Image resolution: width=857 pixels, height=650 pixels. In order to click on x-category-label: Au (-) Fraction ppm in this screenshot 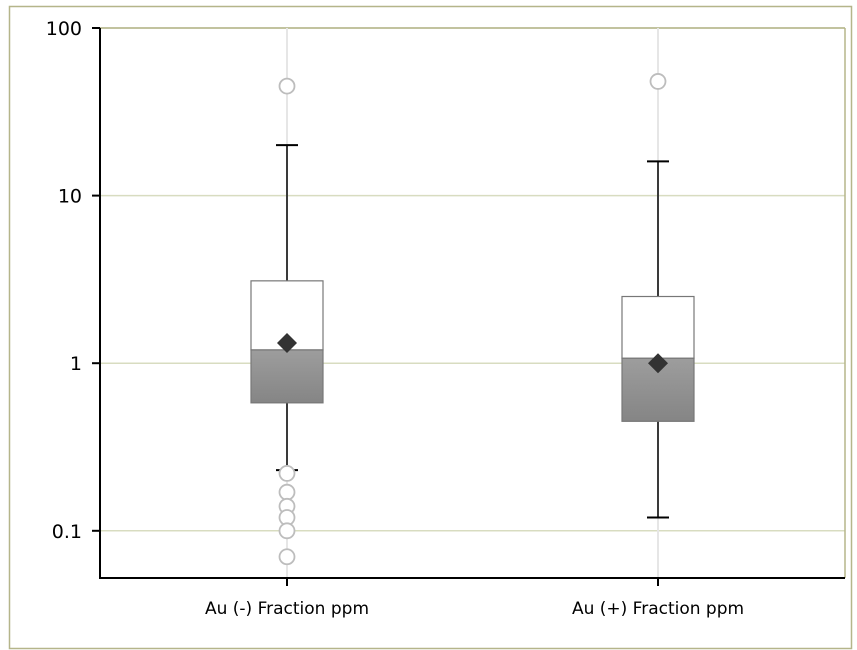, I will do `click(287, 609)`.